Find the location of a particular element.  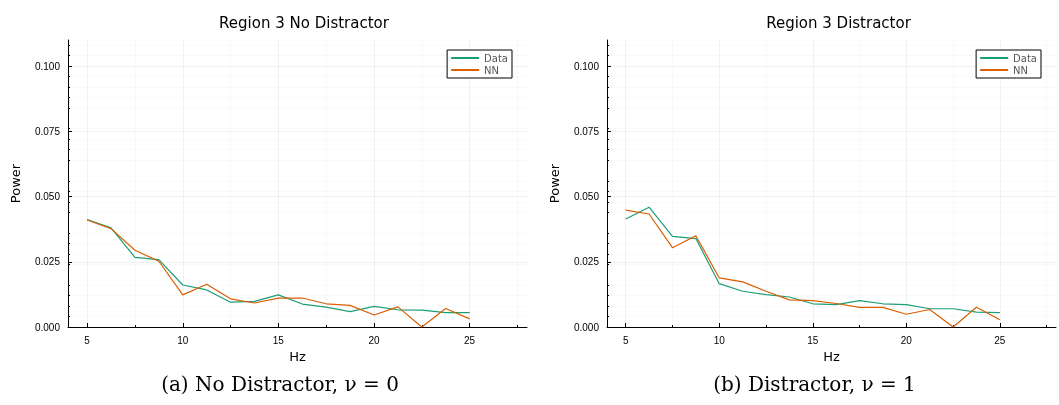

text: (a) No Distractor, ν = 0 is located at coordinates (280, 384).